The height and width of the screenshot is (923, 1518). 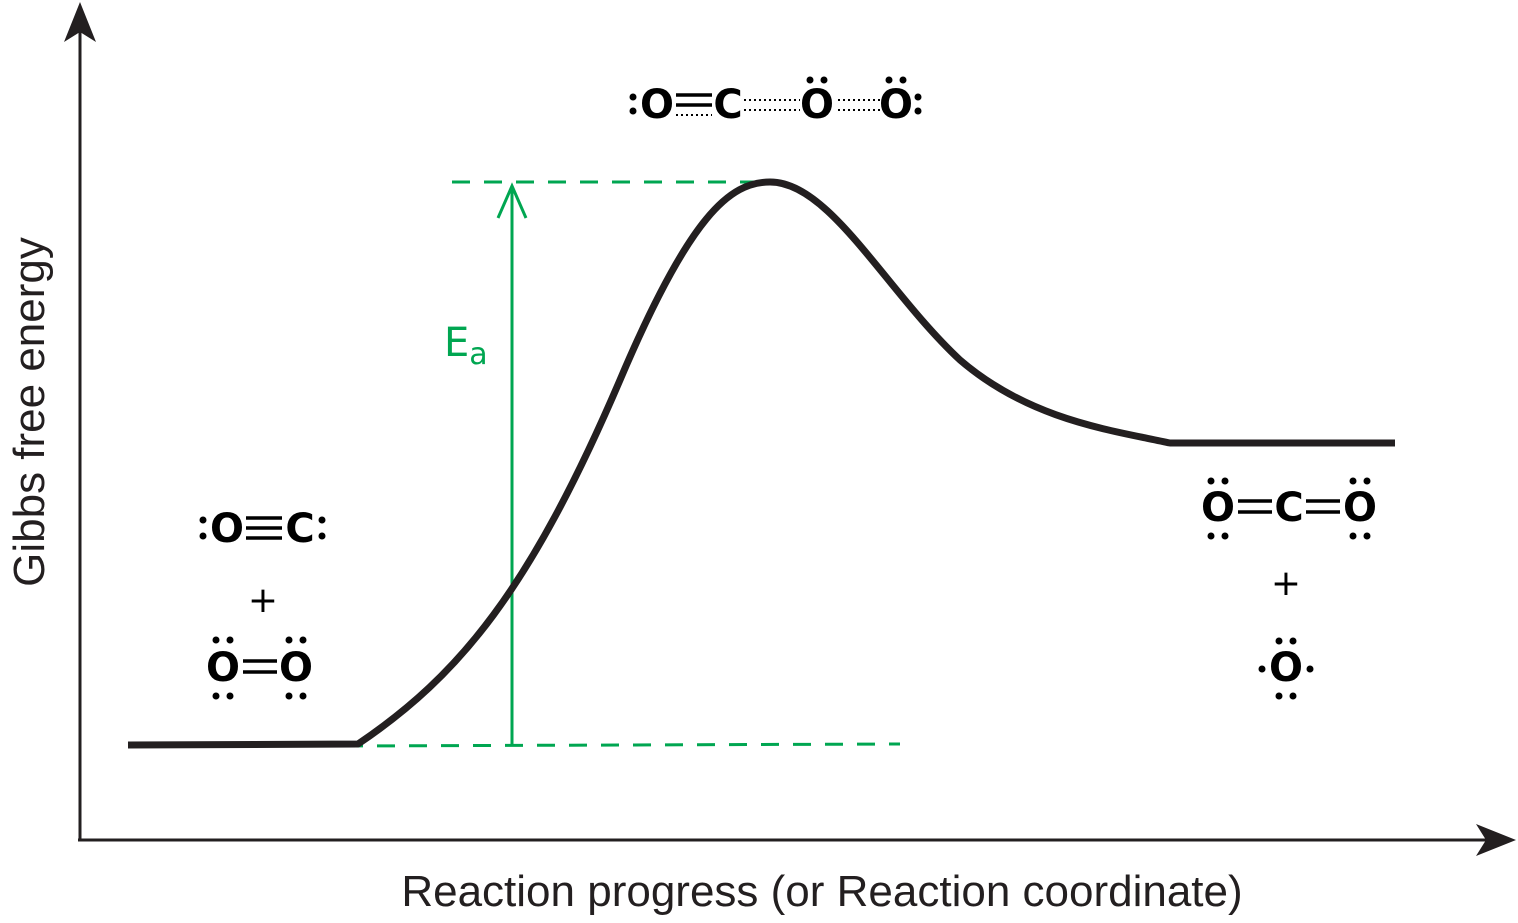 What do you see at coordinates (1496, 840) in the screenshot?
I see `x-axis-arrowhead` at bounding box center [1496, 840].